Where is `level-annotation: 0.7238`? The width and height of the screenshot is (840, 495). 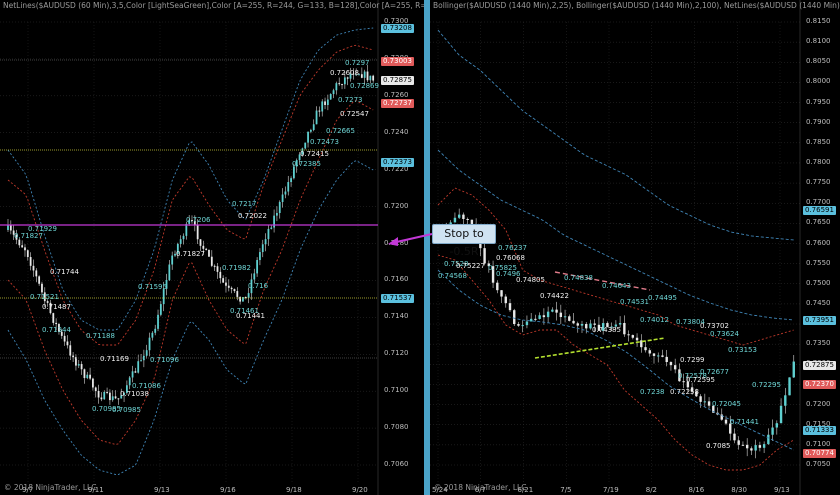 level-annotation: 0.7238 is located at coordinates (652, 392).